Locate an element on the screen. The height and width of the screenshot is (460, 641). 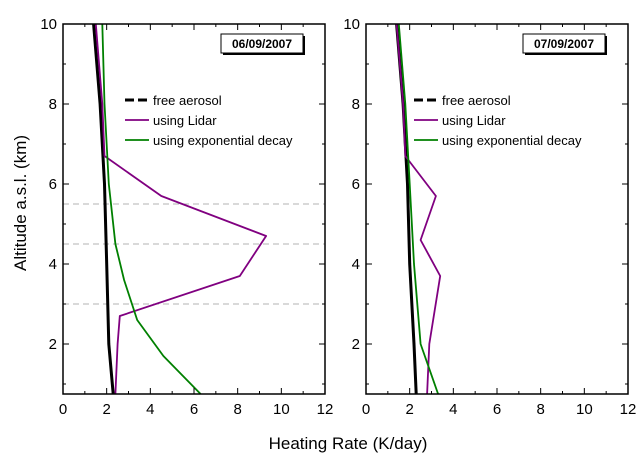
series-line-using-Lidar is located at coordinates (418, 209).